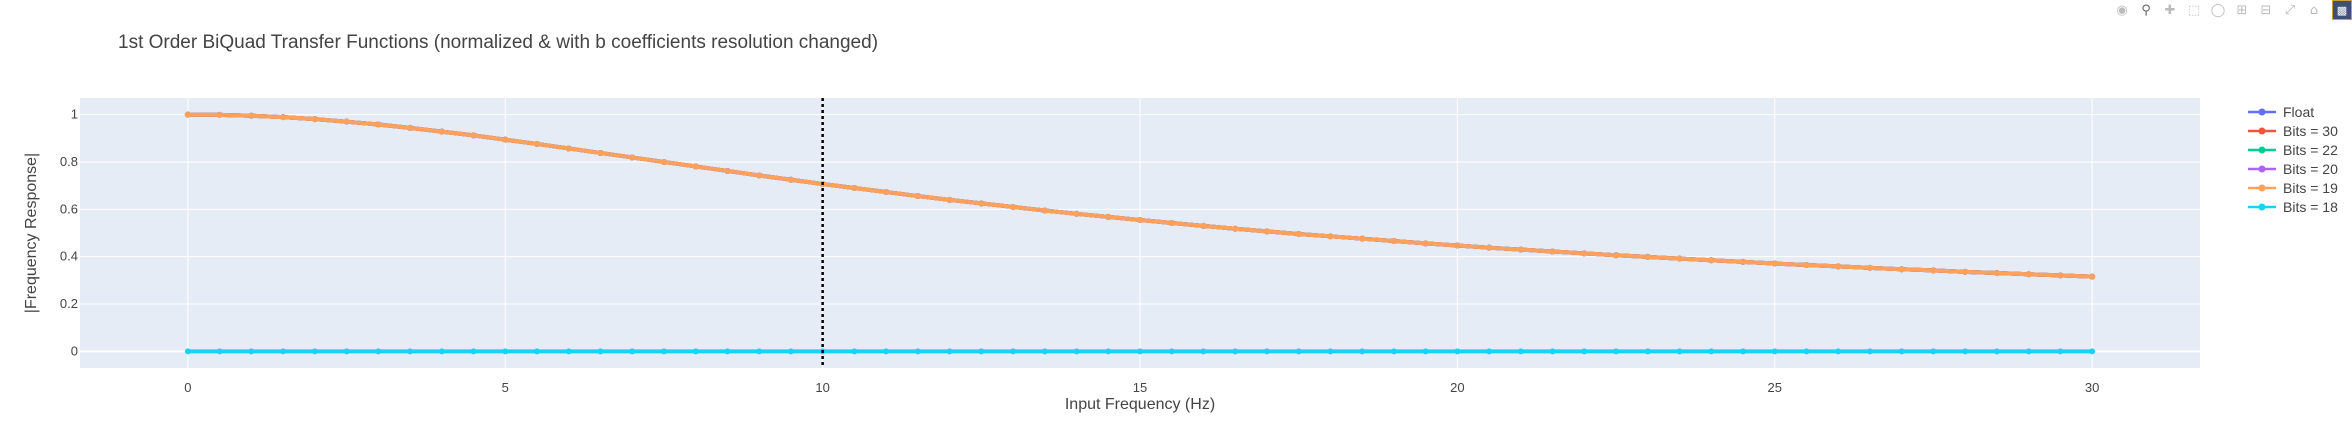 Image resolution: width=2352 pixels, height=445 pixels. What do you see at coordinates (1457, 387) in the screenshot?
I see `x-tick-label: 20` at bounding box center [1457, 387].